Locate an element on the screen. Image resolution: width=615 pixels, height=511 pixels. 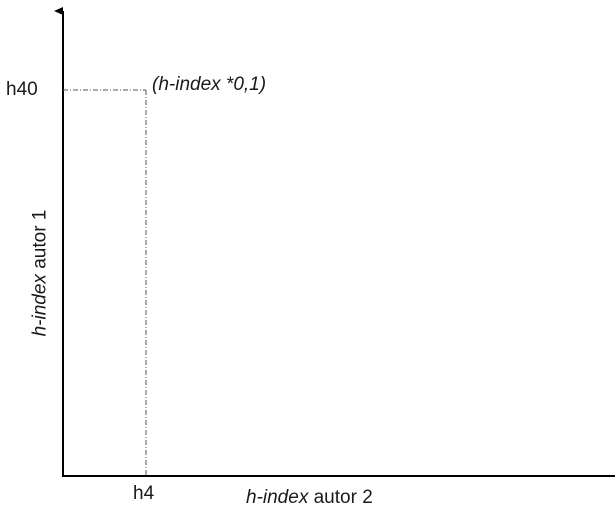
point-annotation: (h-index *0,1) is located at coordinates (209, 84).